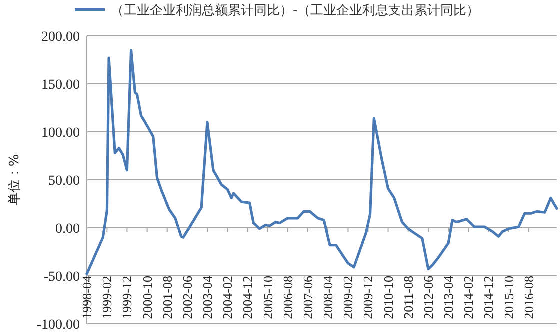 Image resolution: width=560 pixels, height=333 pixels. Describe the element at coordinates (64, 181) in the screenshot. I see `y-tick-label: 50.00` at that location.